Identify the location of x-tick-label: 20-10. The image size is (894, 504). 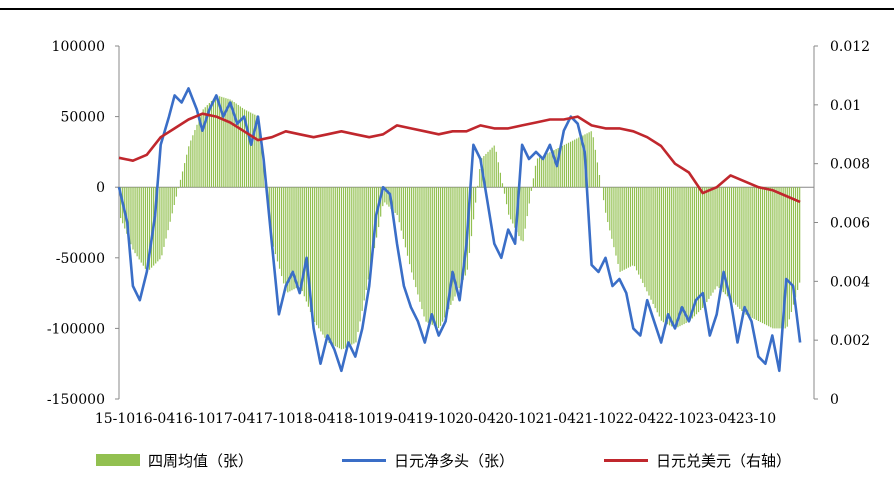
(515, 419).